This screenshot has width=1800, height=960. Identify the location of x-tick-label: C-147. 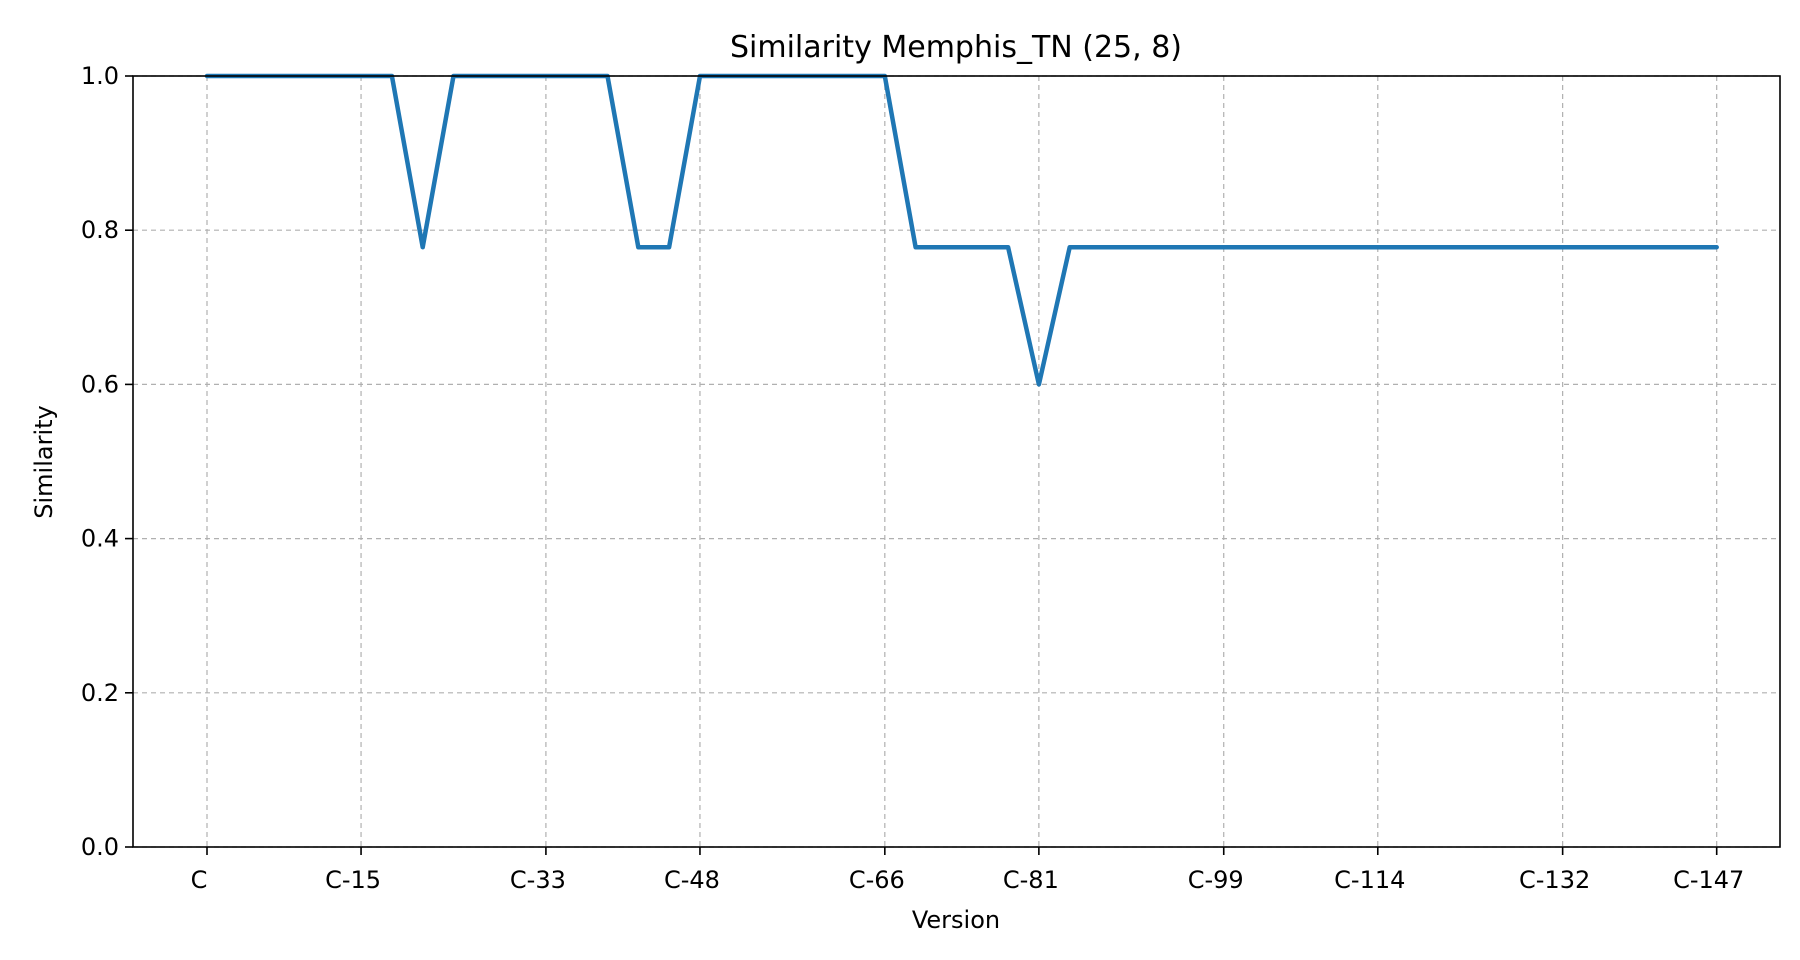
(1708, 880).